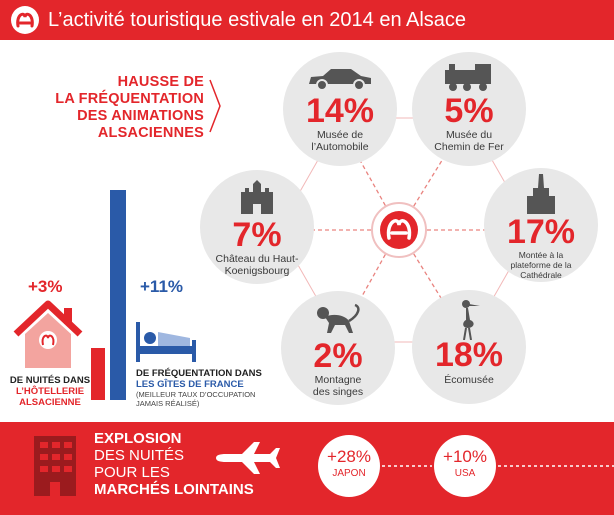  I want to click on attraction-pct: 14%, so click(340, 111).